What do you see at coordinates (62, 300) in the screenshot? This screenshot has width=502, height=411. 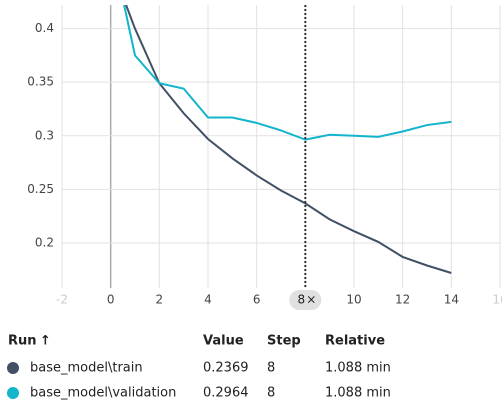 I see `x-tick-label: -2` at bounding box center [62, 300].